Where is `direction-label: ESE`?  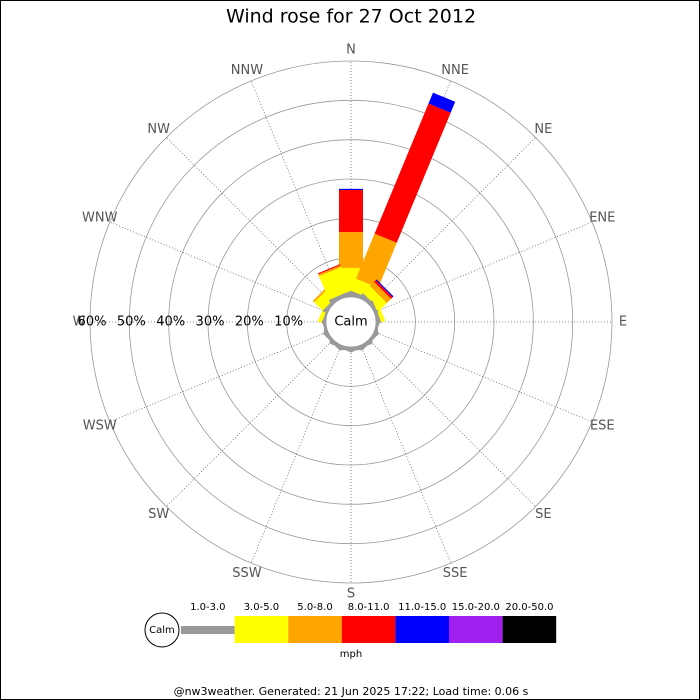 direction-label: ESE is located at coordinates (602, 426).